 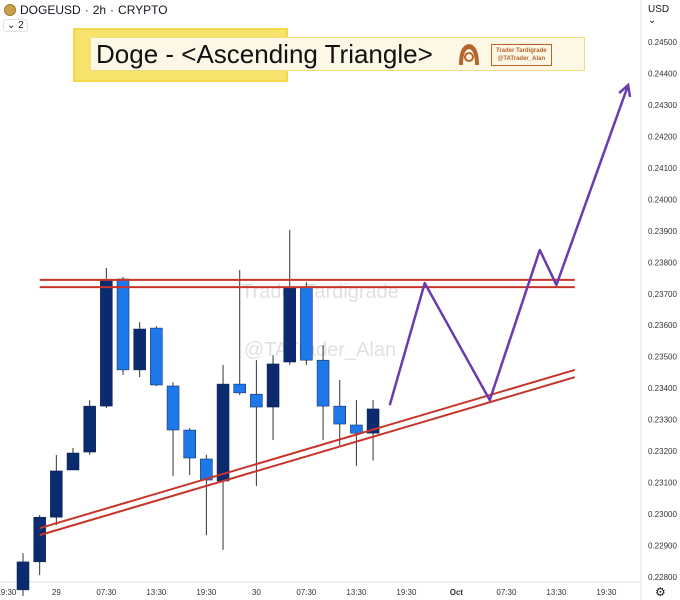 I want to click on price-tick-label: 0.22800, so click(x=662, y=577).